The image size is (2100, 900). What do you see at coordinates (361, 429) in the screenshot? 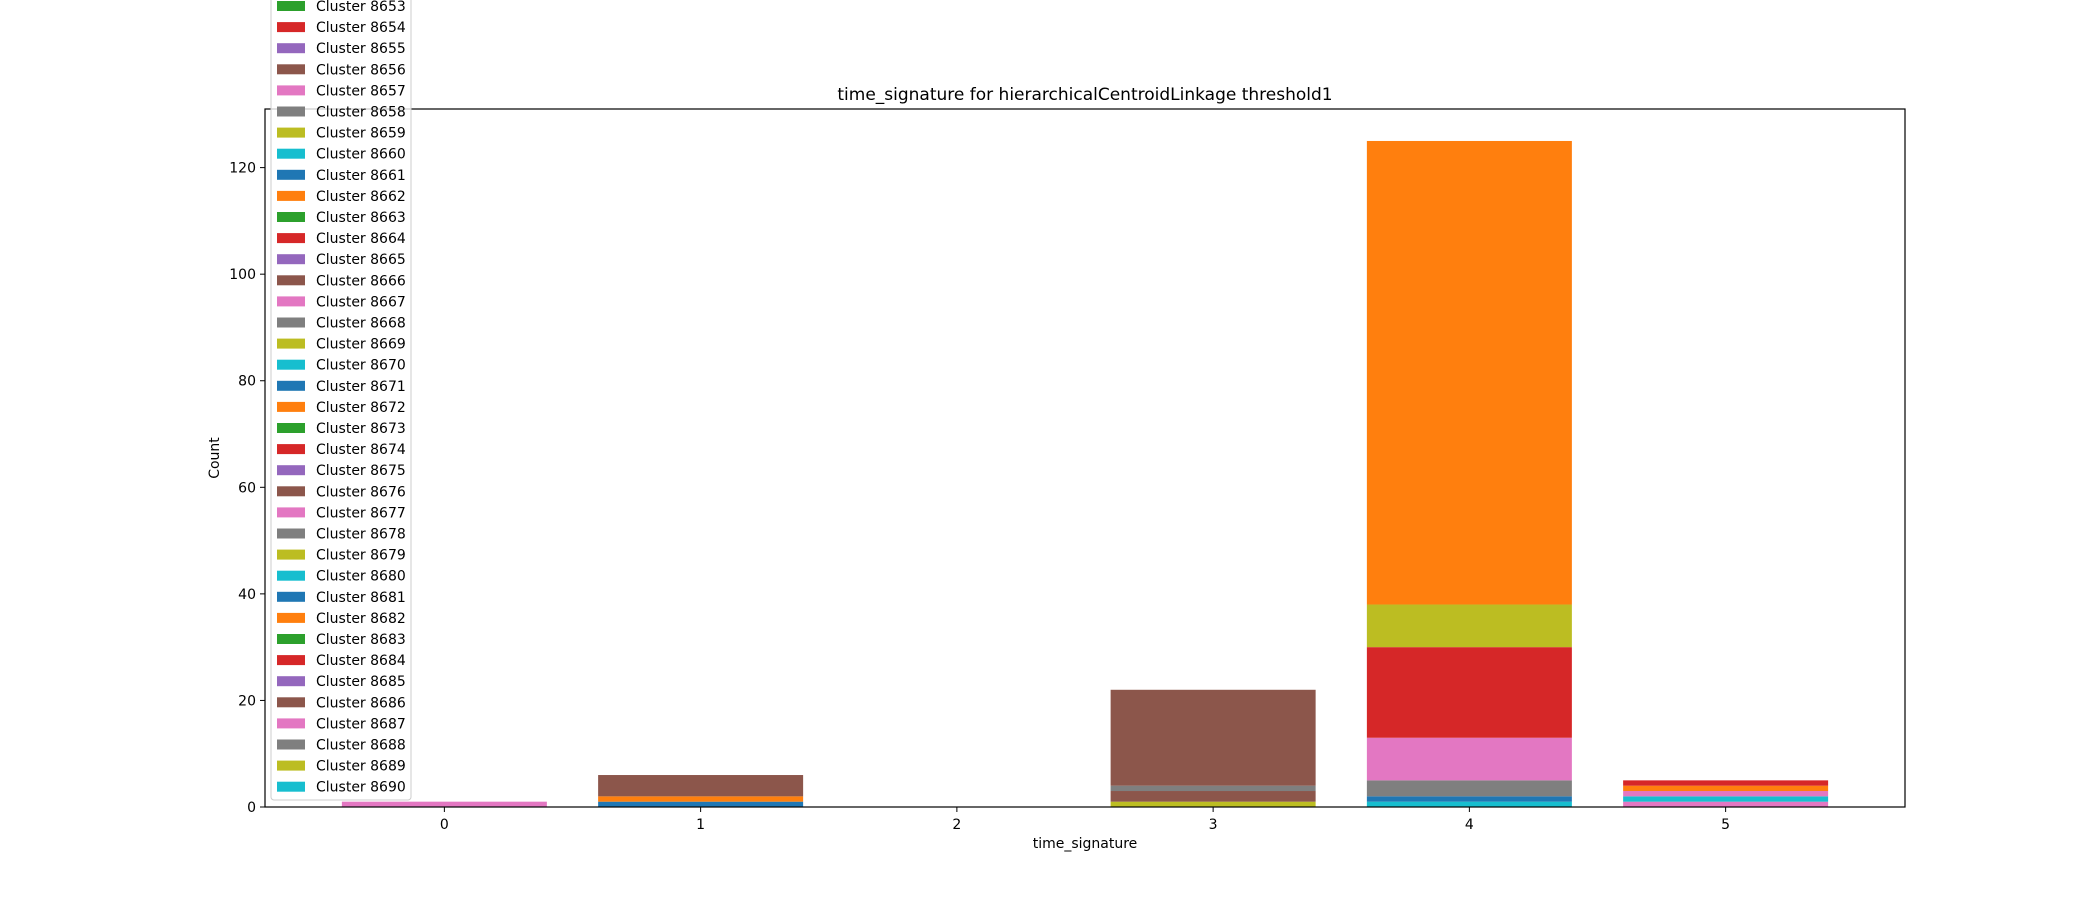
I see `legend-label: Cluster 8673` at bounding box center [361, 429].